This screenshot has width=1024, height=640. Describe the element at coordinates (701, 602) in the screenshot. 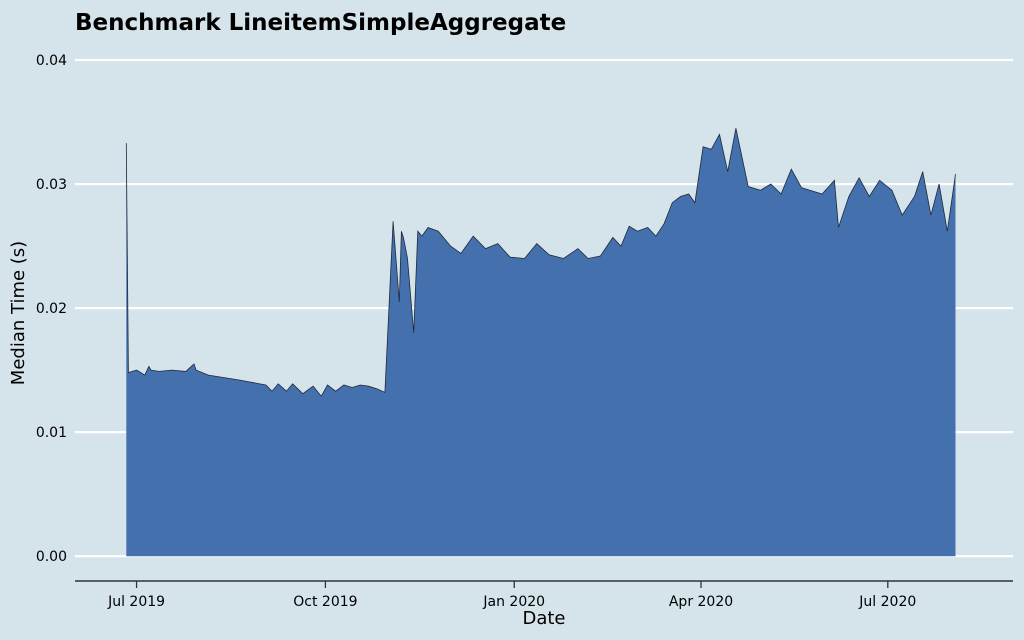

I see `x-tick-label: Apr 2020` at that location.